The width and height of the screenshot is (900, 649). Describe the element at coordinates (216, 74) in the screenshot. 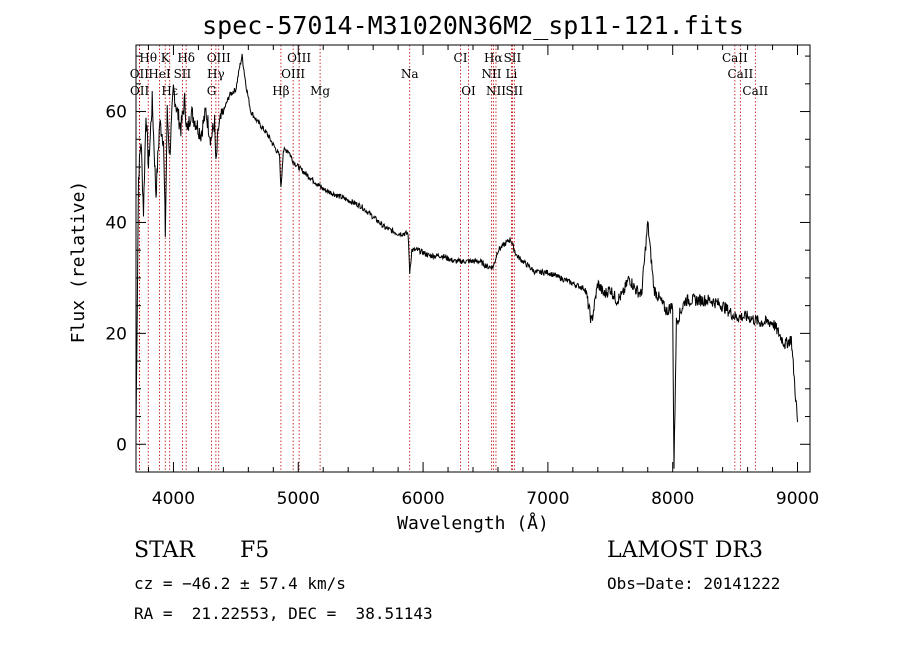

I see `line-label: Hγ` at that location.